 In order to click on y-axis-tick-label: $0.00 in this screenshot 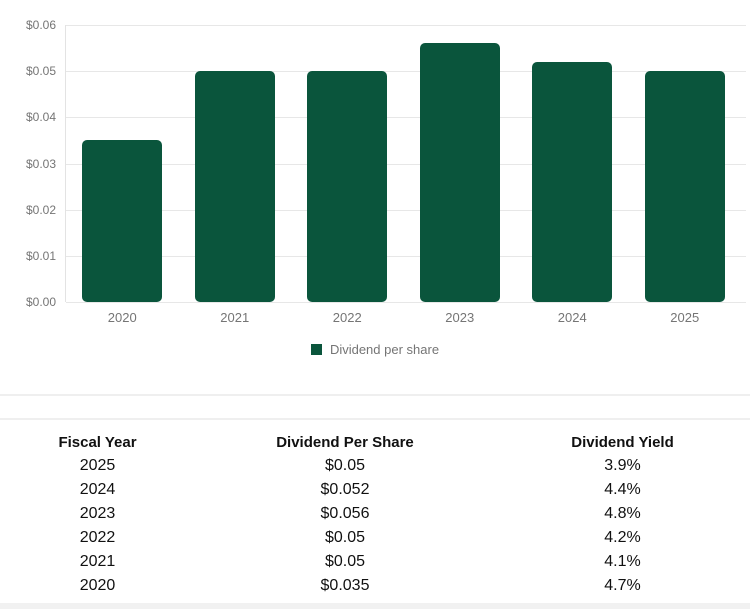, I will do `click(40, 302)`.